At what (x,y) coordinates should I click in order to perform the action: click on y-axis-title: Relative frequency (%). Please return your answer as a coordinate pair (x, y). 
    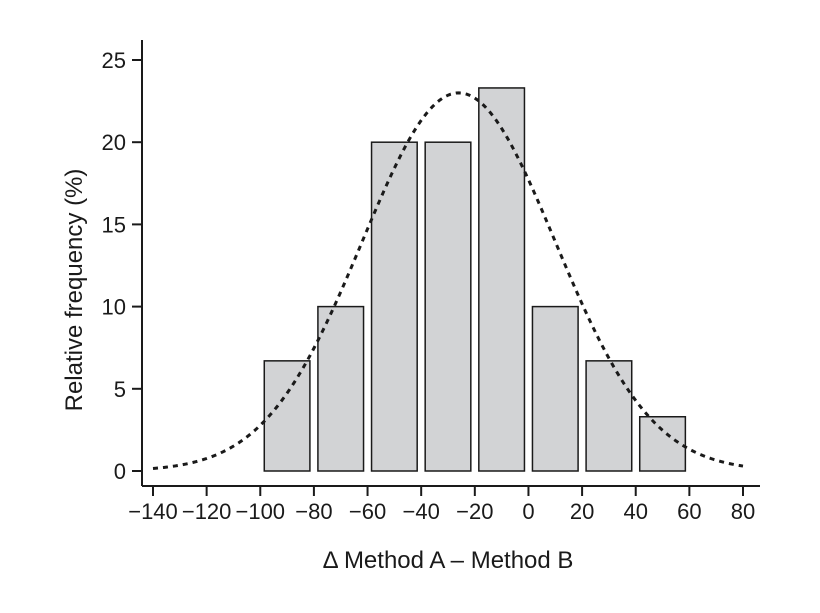
    Looking at the image, I should click on (74, 290).